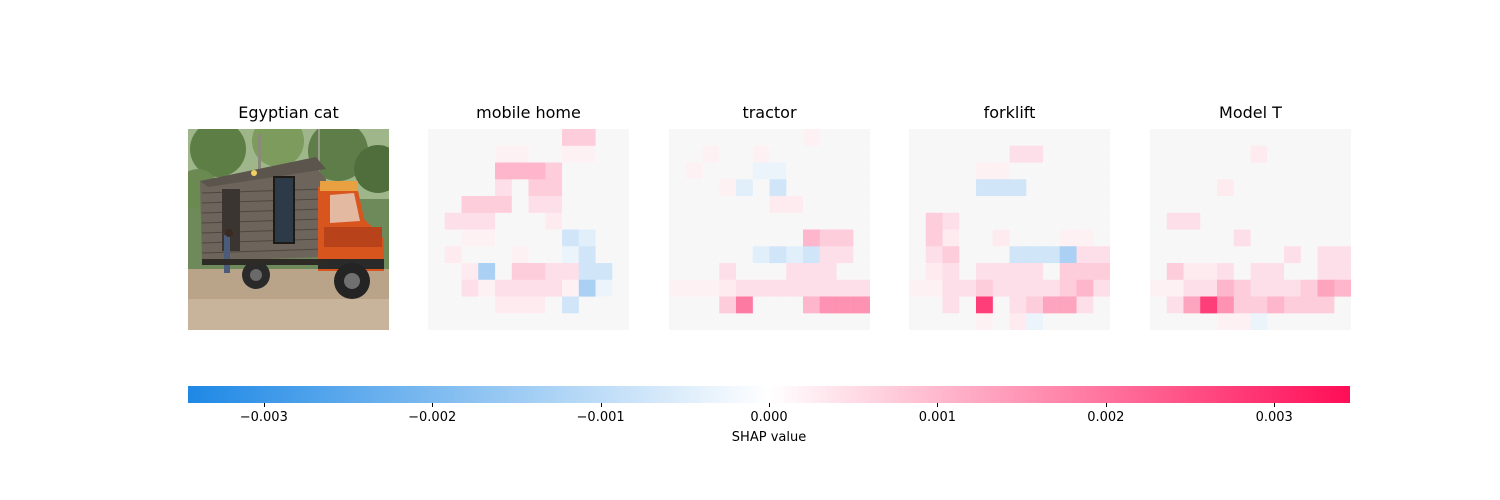  I want to click on shap-heatmap, so click(1009, 229).